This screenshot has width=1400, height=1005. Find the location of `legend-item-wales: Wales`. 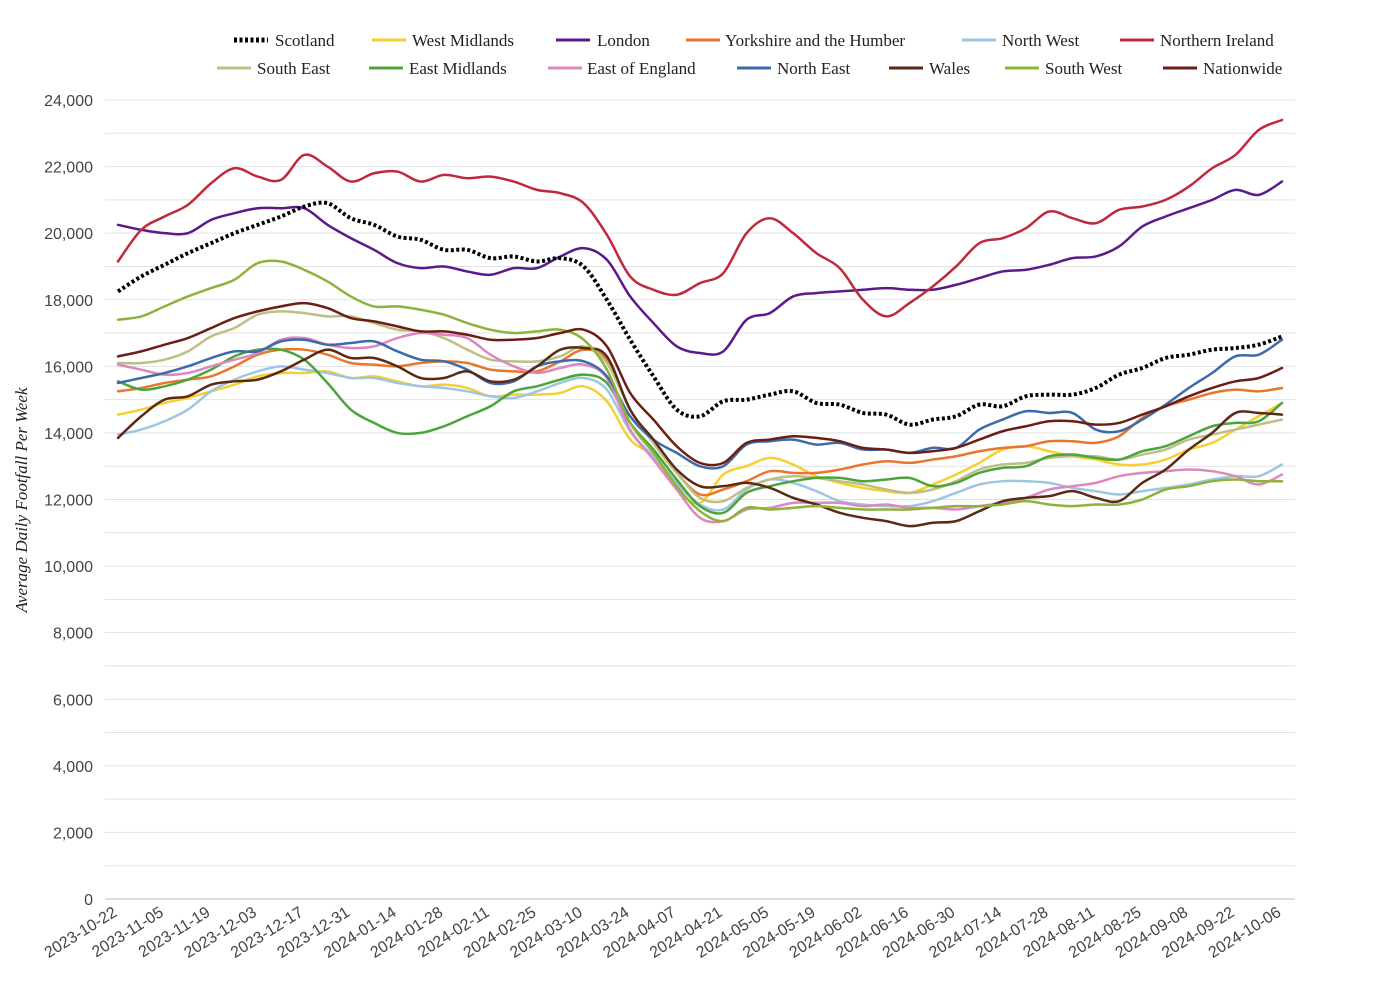

legend-item-wales: Wales is located at coordinates (929, 68).